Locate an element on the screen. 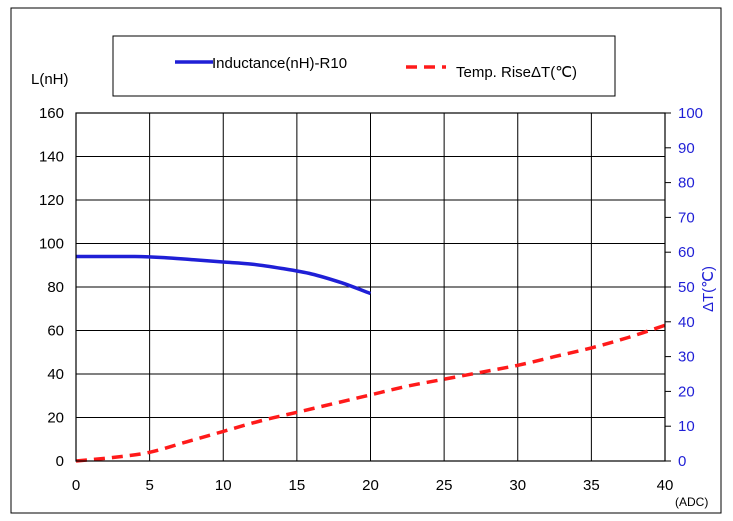 The height and width of the screenshot is (521, 733). x-tick-label-4: 20 is located at coordinates (370, 485).